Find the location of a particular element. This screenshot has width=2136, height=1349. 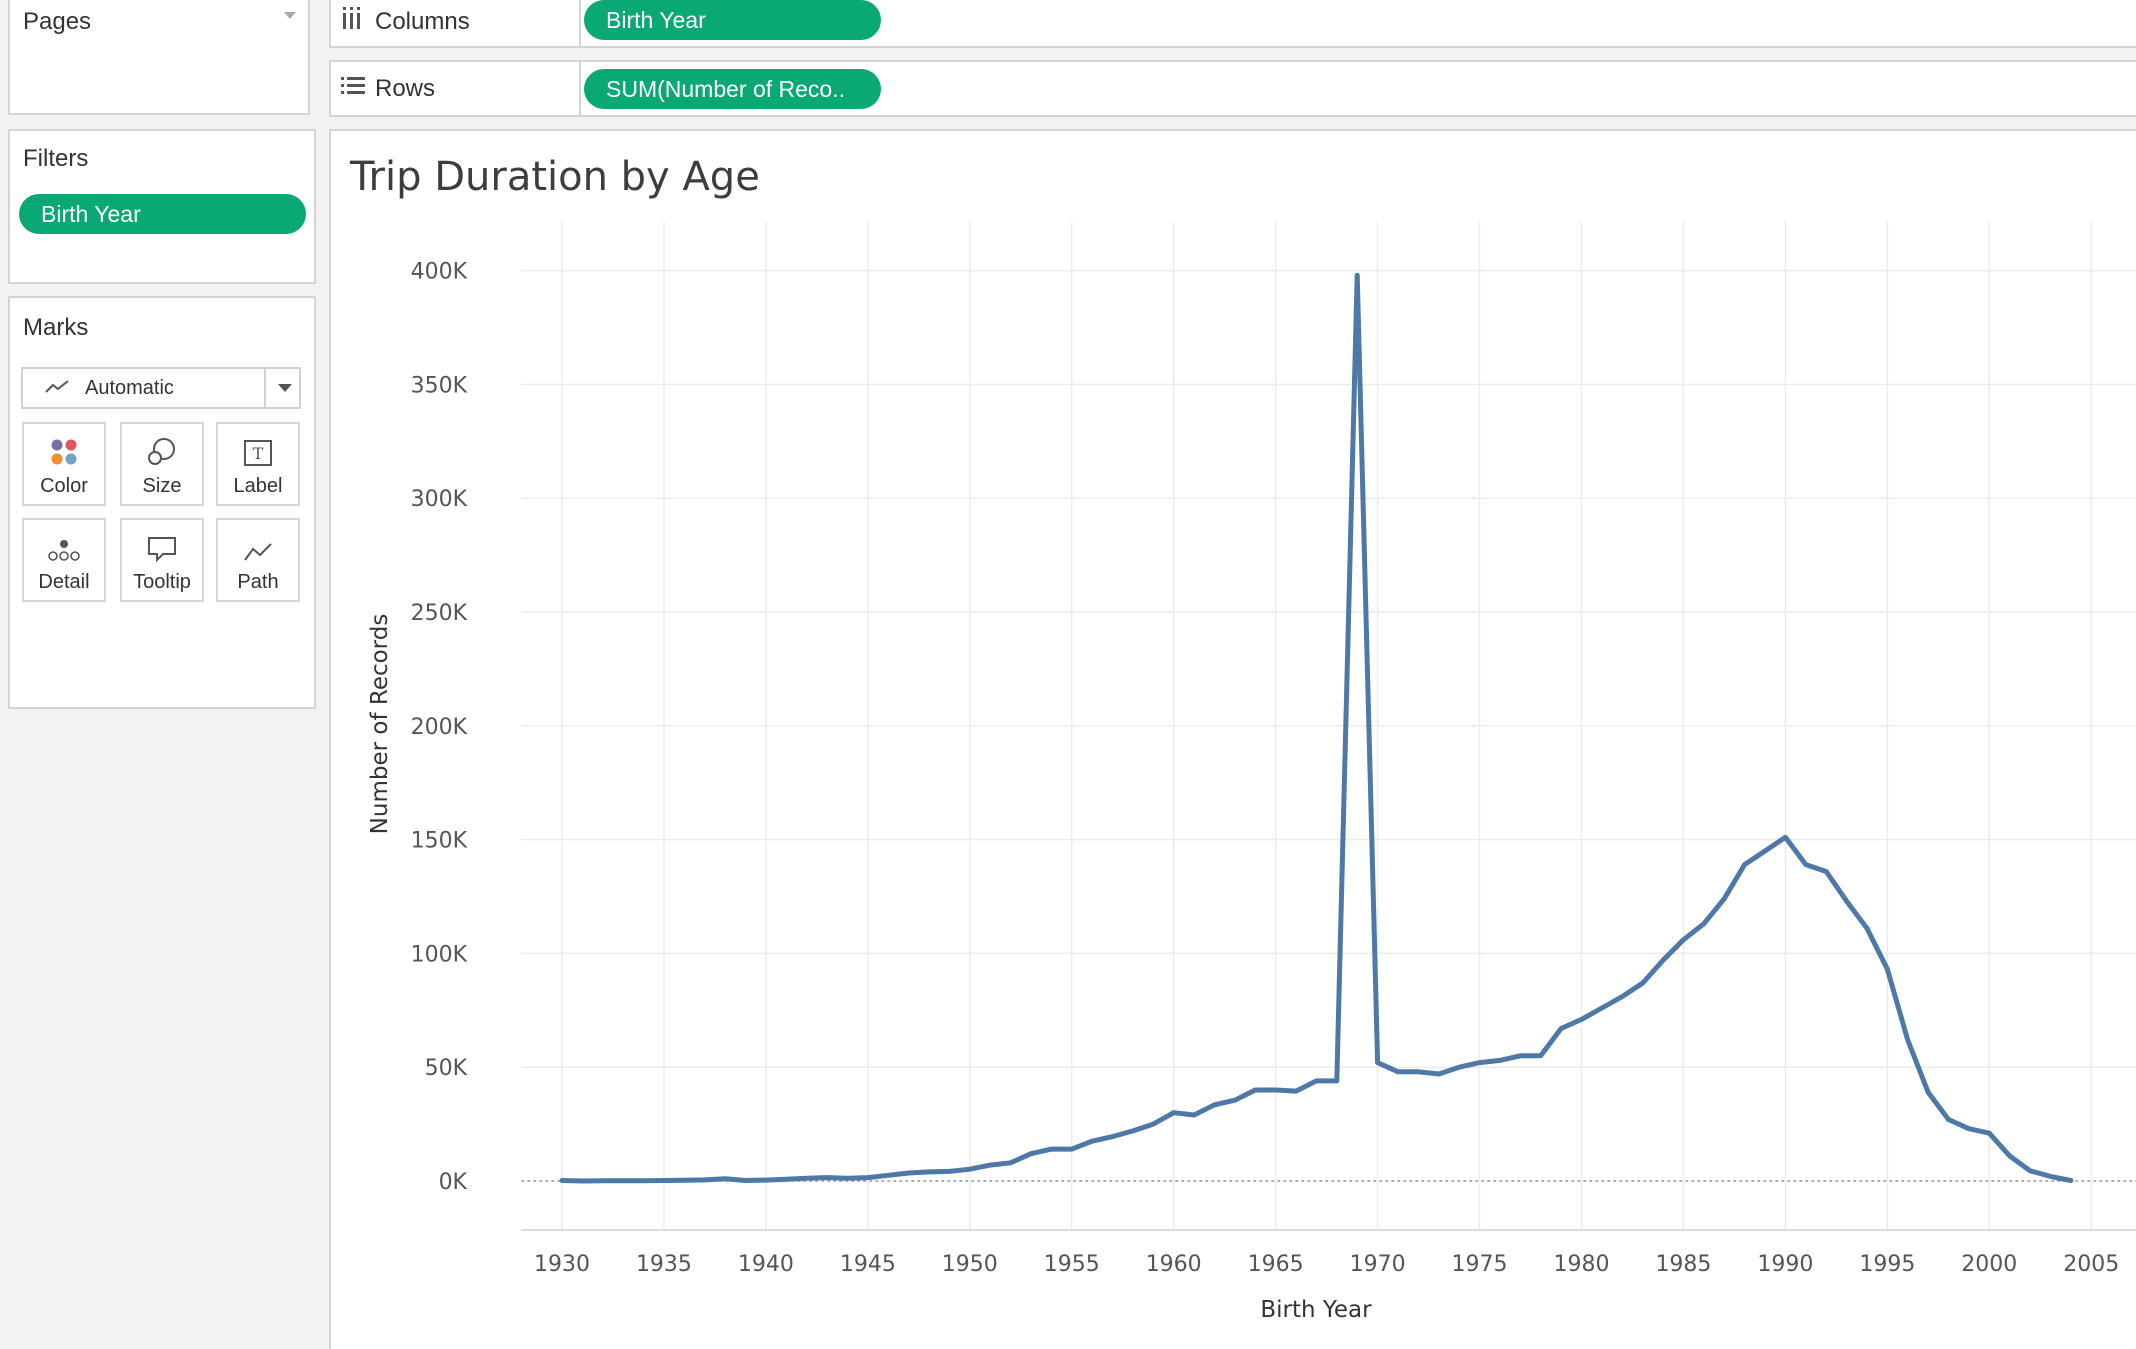

chart-title: Trip Duration by Age is located at coordinates (555, 177).